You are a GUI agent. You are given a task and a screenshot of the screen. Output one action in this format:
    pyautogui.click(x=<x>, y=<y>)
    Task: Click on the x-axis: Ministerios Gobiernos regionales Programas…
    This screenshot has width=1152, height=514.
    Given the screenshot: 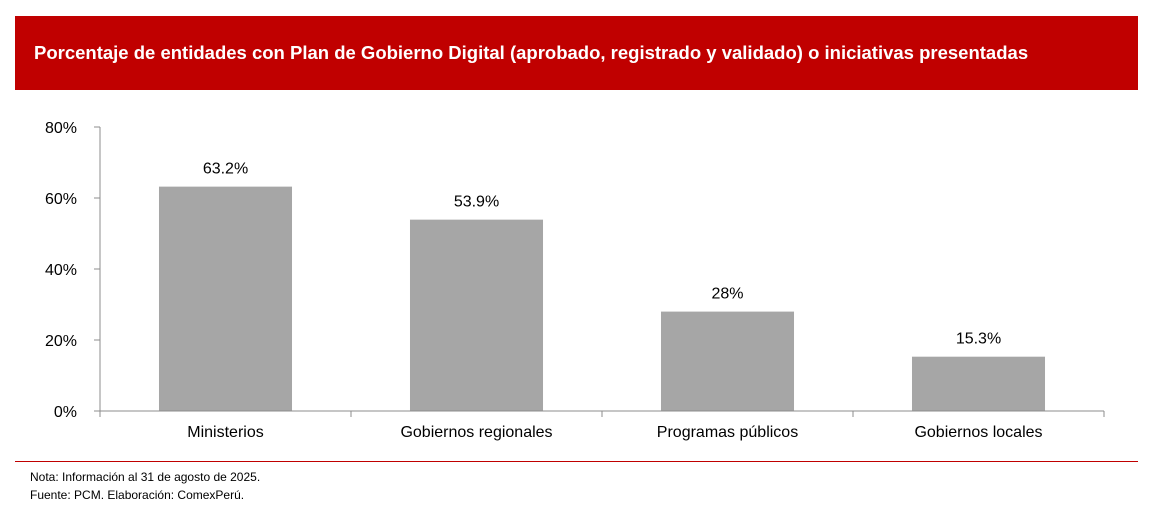 What is the action you would take?
    pyautogui.click(x=602, y=425)
    